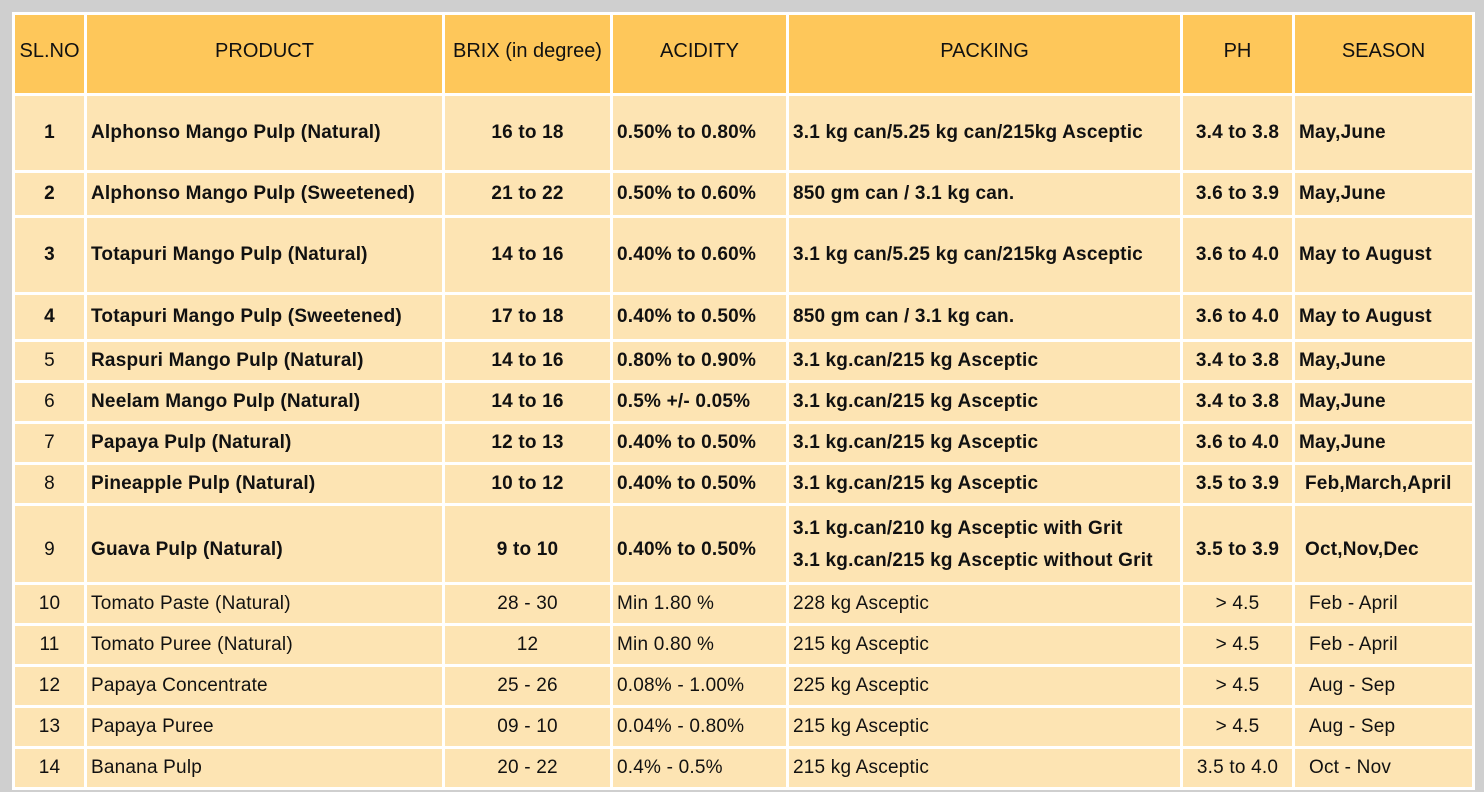 Image resolution: width=1484 pixels, height=792 pixels. What do you see at coordinates (527, 194) in the screenshot?
I see `cell-brix: 21 to 22` at bounding box center [527, 194].